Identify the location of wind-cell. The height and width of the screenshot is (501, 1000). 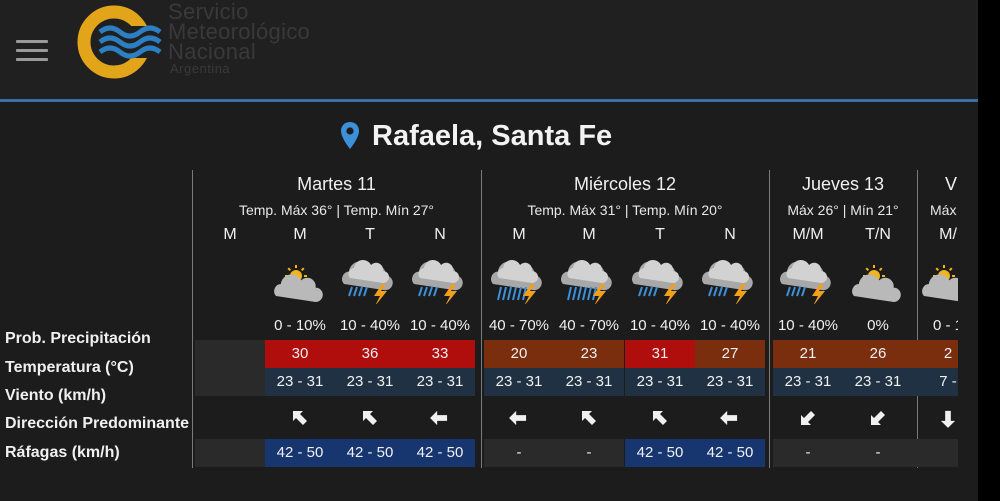
(230, 382).